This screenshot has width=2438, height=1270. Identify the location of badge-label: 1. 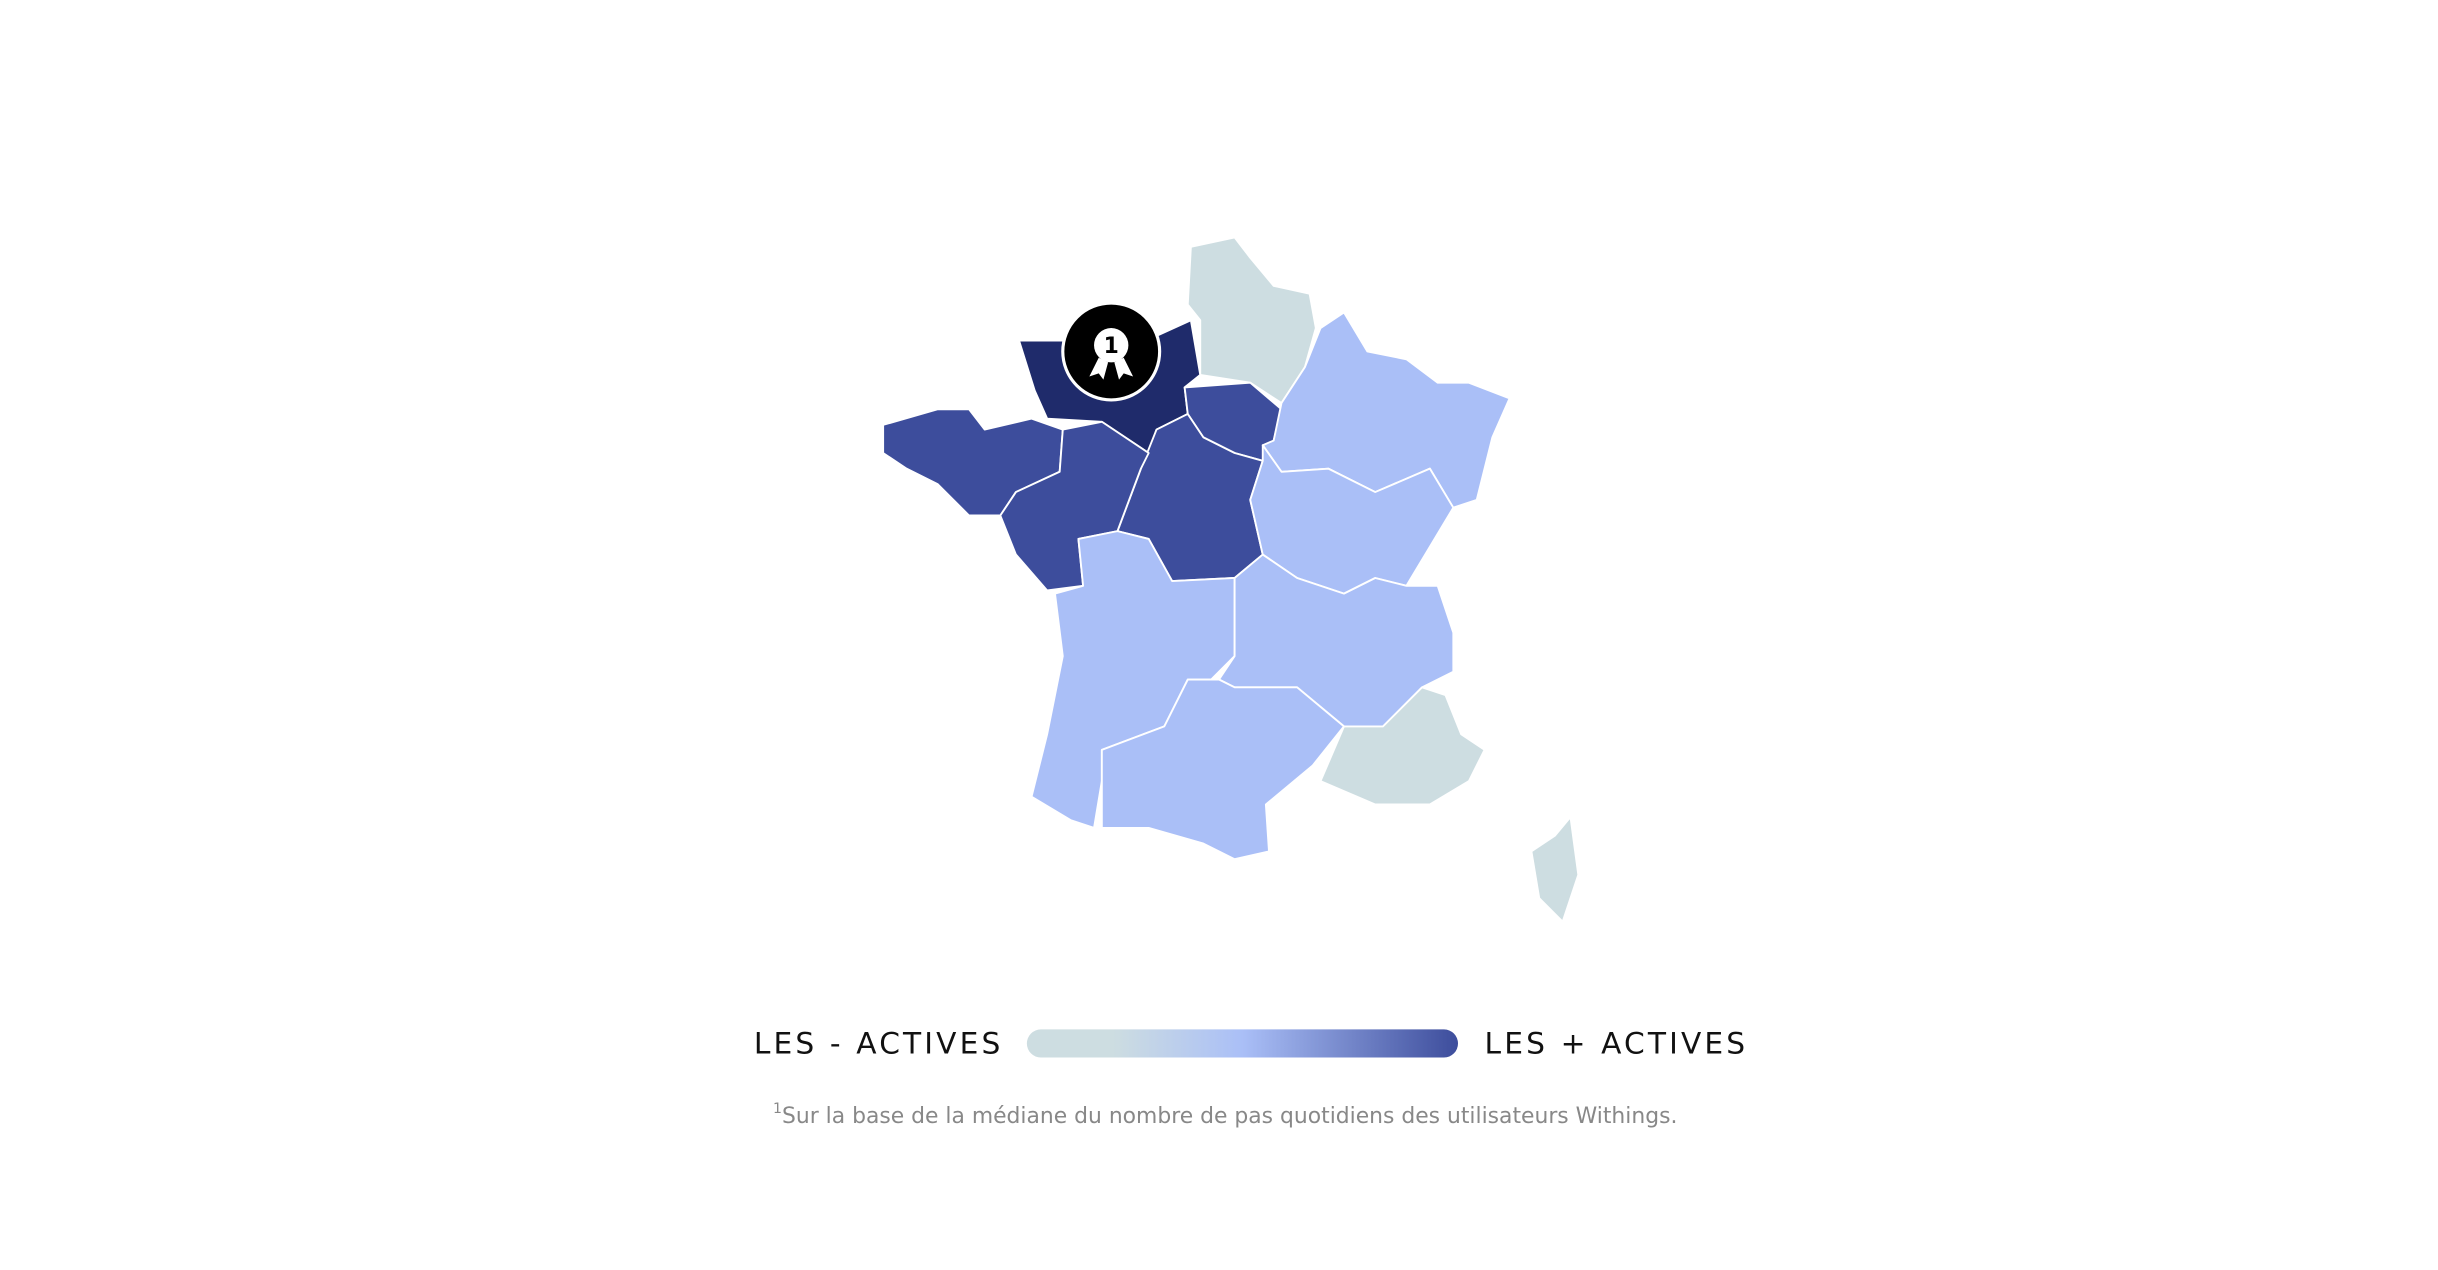
(1111, 346).